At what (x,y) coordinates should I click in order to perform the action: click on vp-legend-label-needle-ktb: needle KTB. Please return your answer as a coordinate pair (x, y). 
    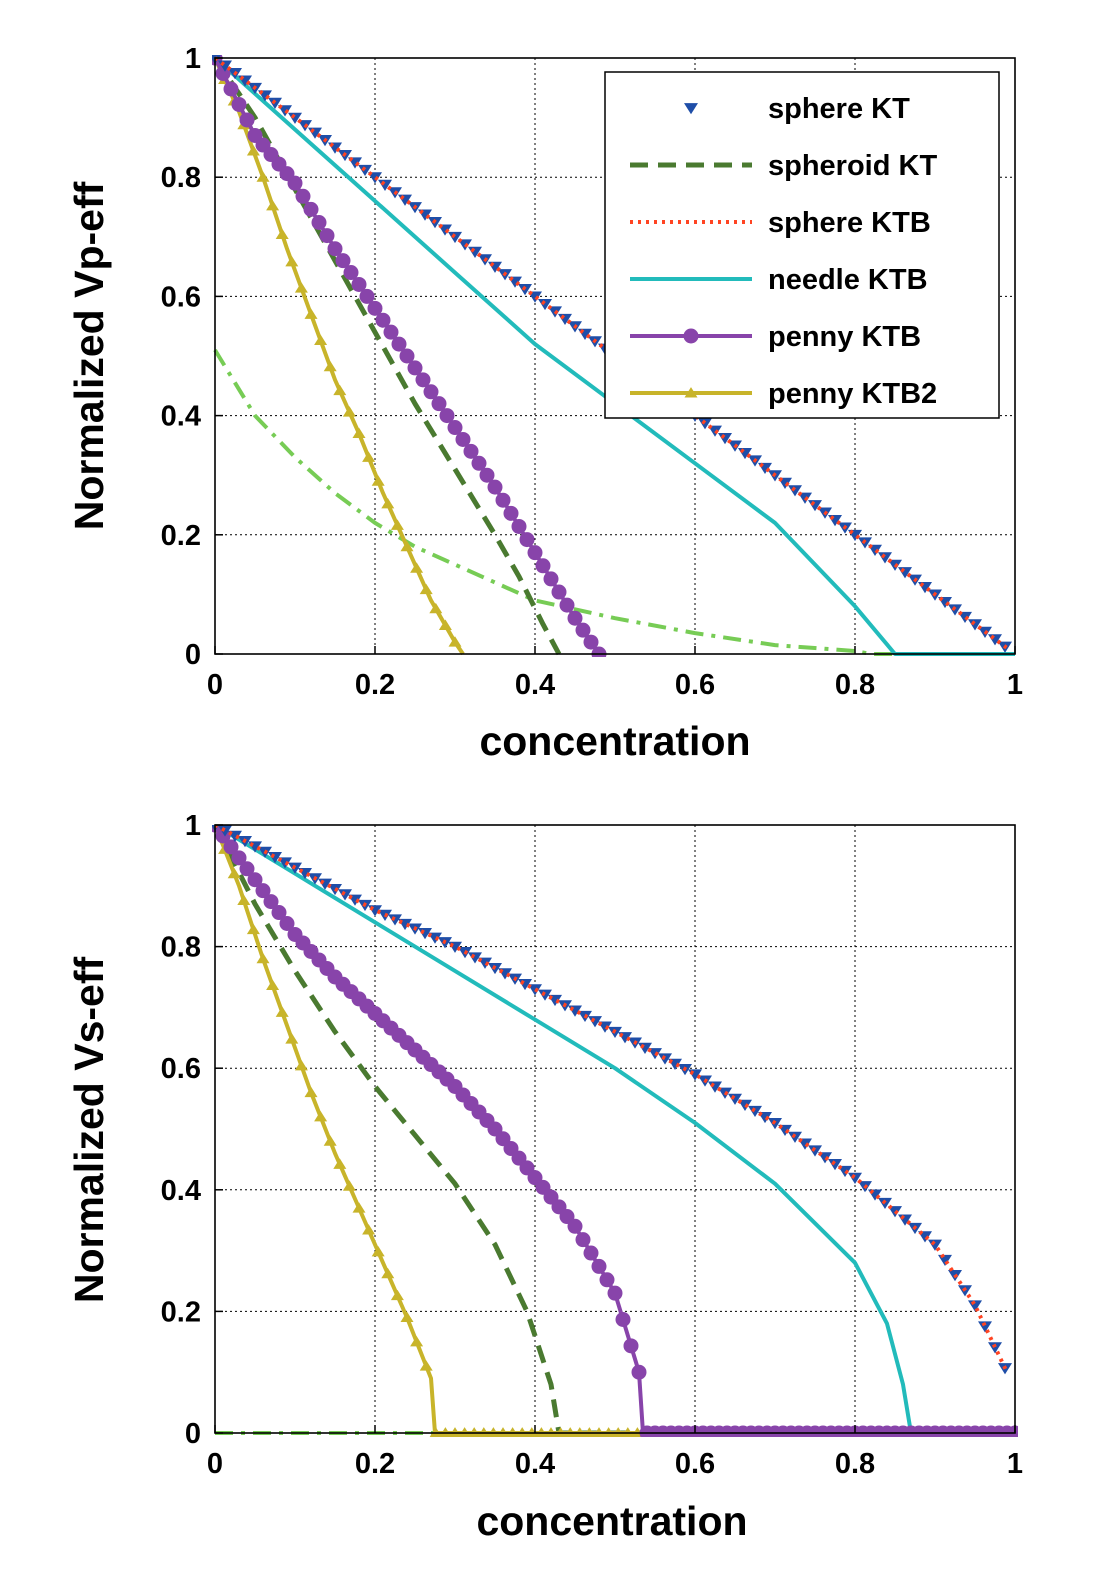
    Looking at the image, I should click on (848, 280).